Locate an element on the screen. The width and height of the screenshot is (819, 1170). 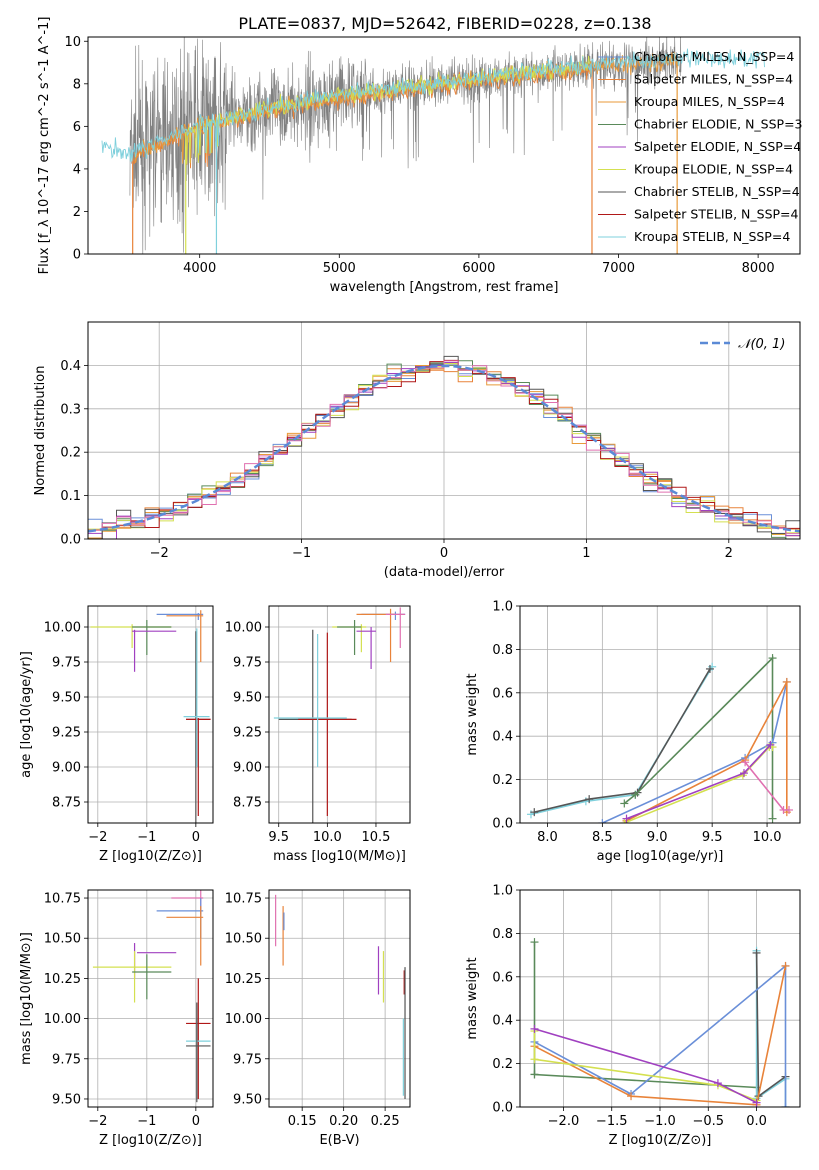
x-axis-label: (data-model)/error is located at coordinates (444, 572).